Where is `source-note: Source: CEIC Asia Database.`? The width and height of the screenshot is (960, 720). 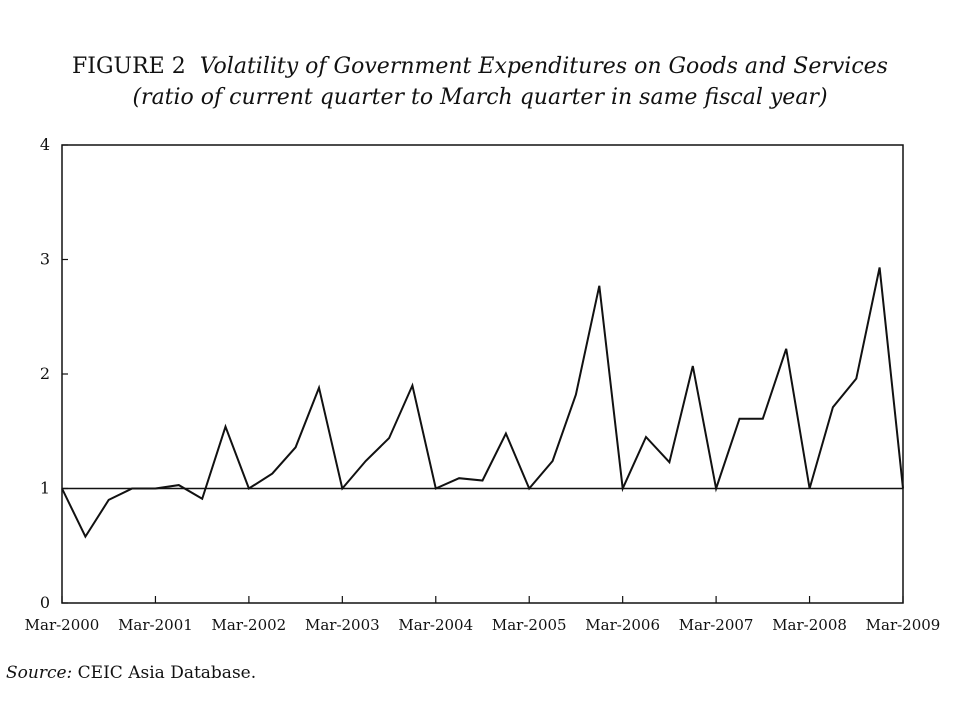
source-note: Source: CEIC Asia Database. is located at coordinates (131, 673).